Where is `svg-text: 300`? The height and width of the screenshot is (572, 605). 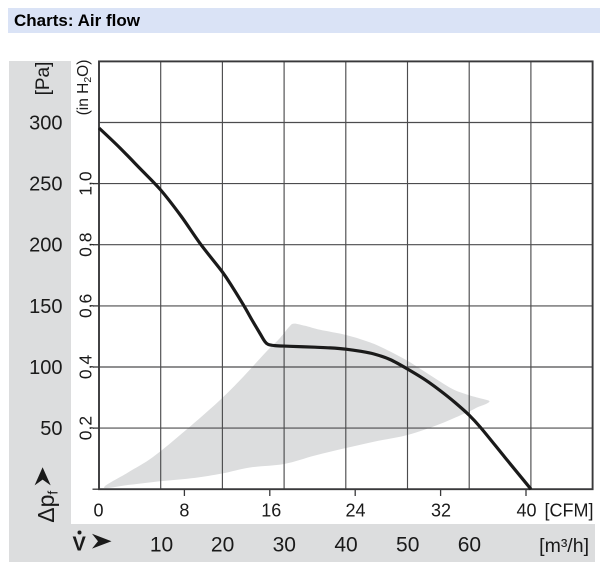 svg-text: 300 is located at coordinates (45, 124).